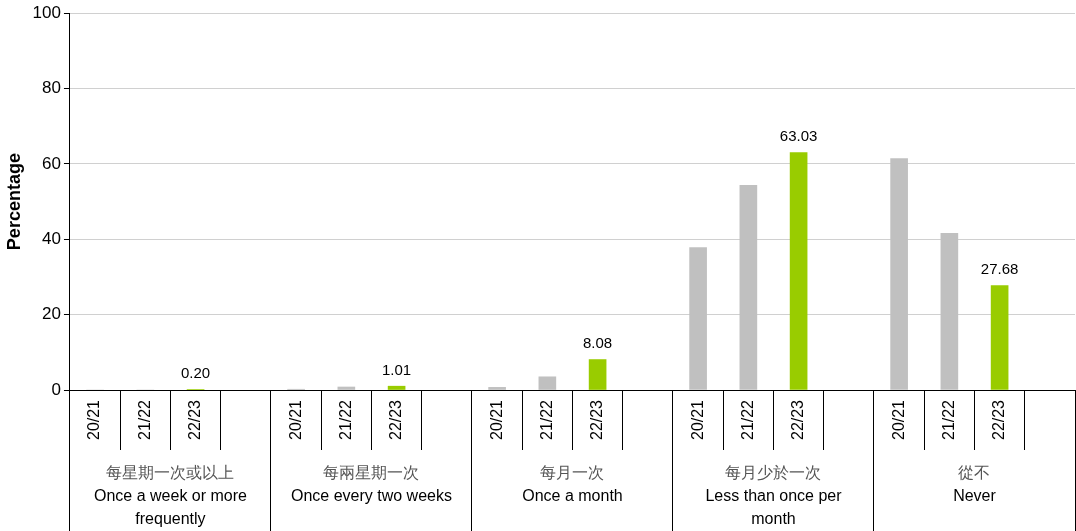 The height and width of the screenshot is (531, 1076). I want to click on y-tick-label: 20, so click(51, 314).